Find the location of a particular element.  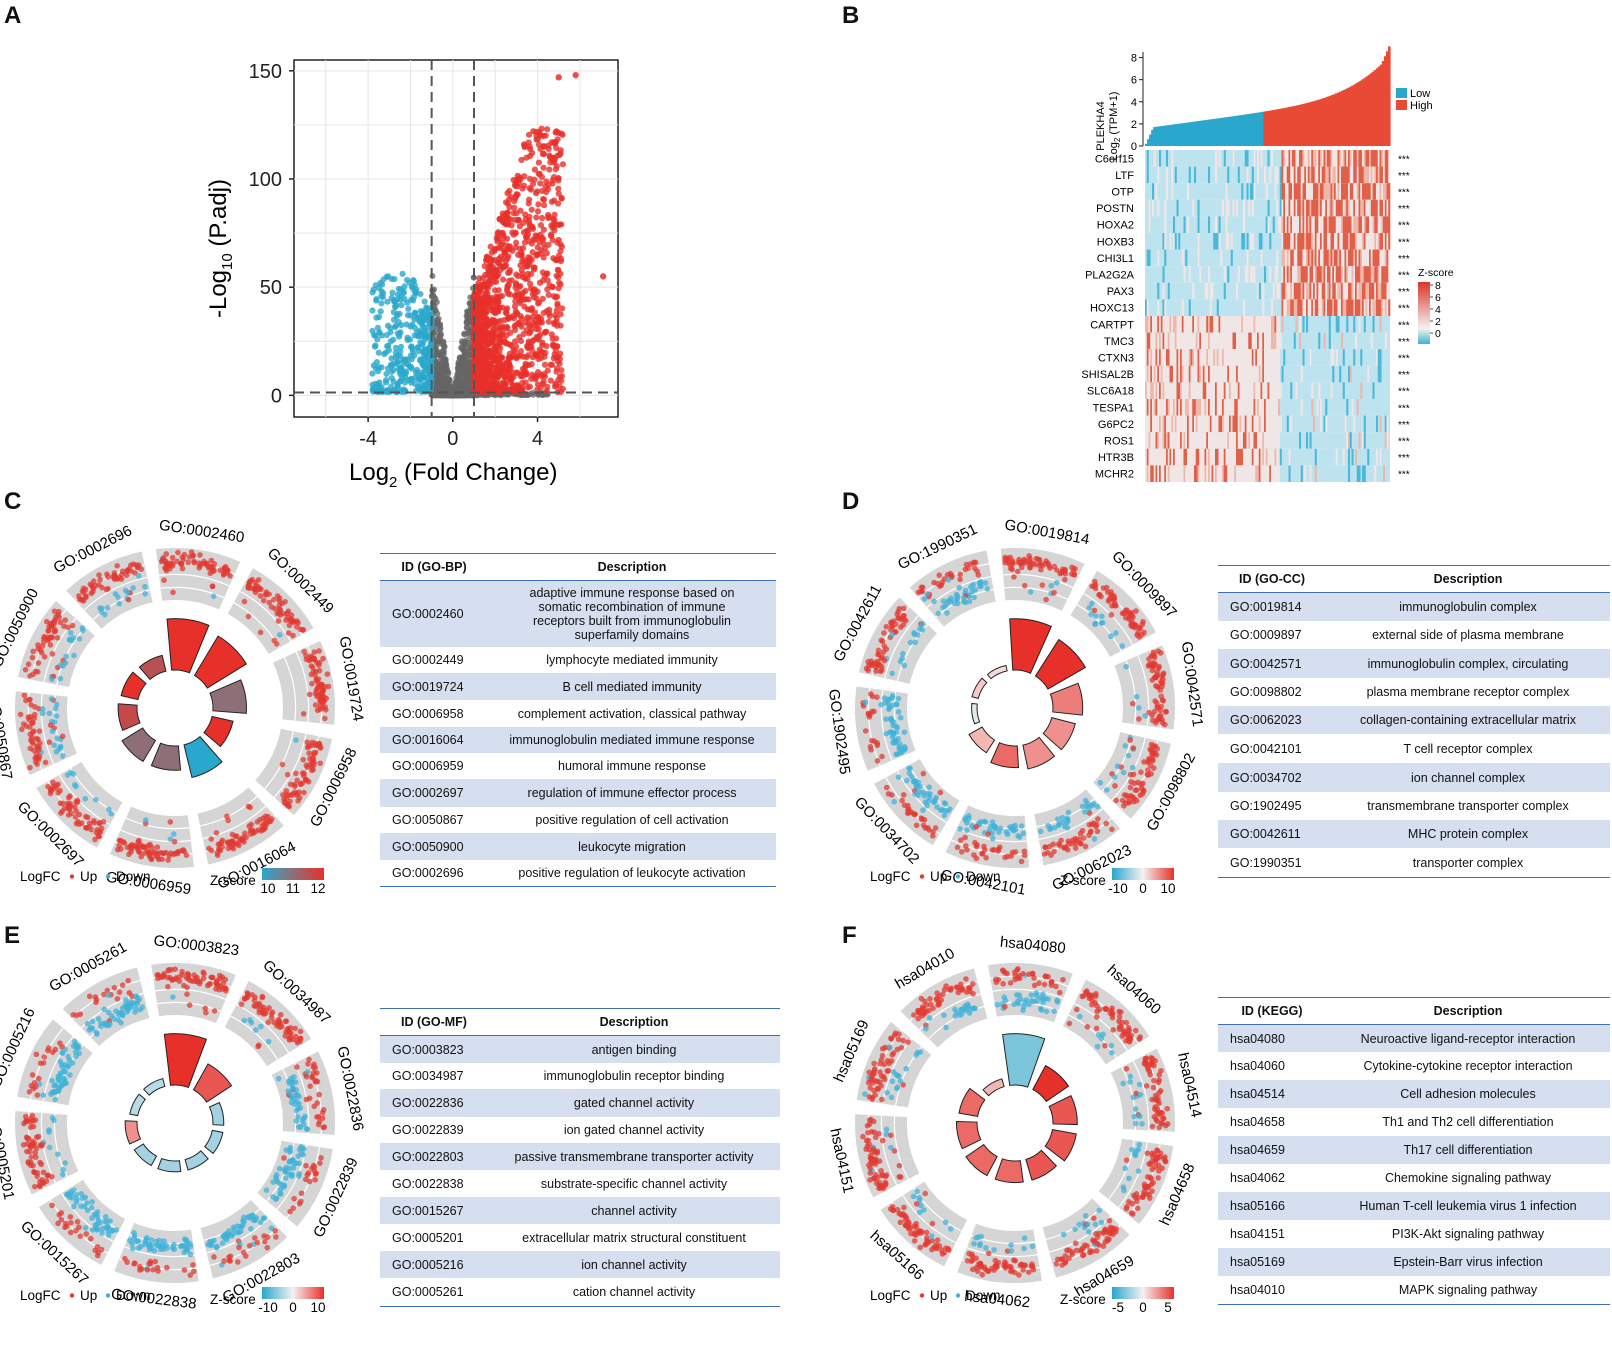

heatmap-bar-ylabel-units: Log2 (TPM+1) is located at coordinates (1115, 126).